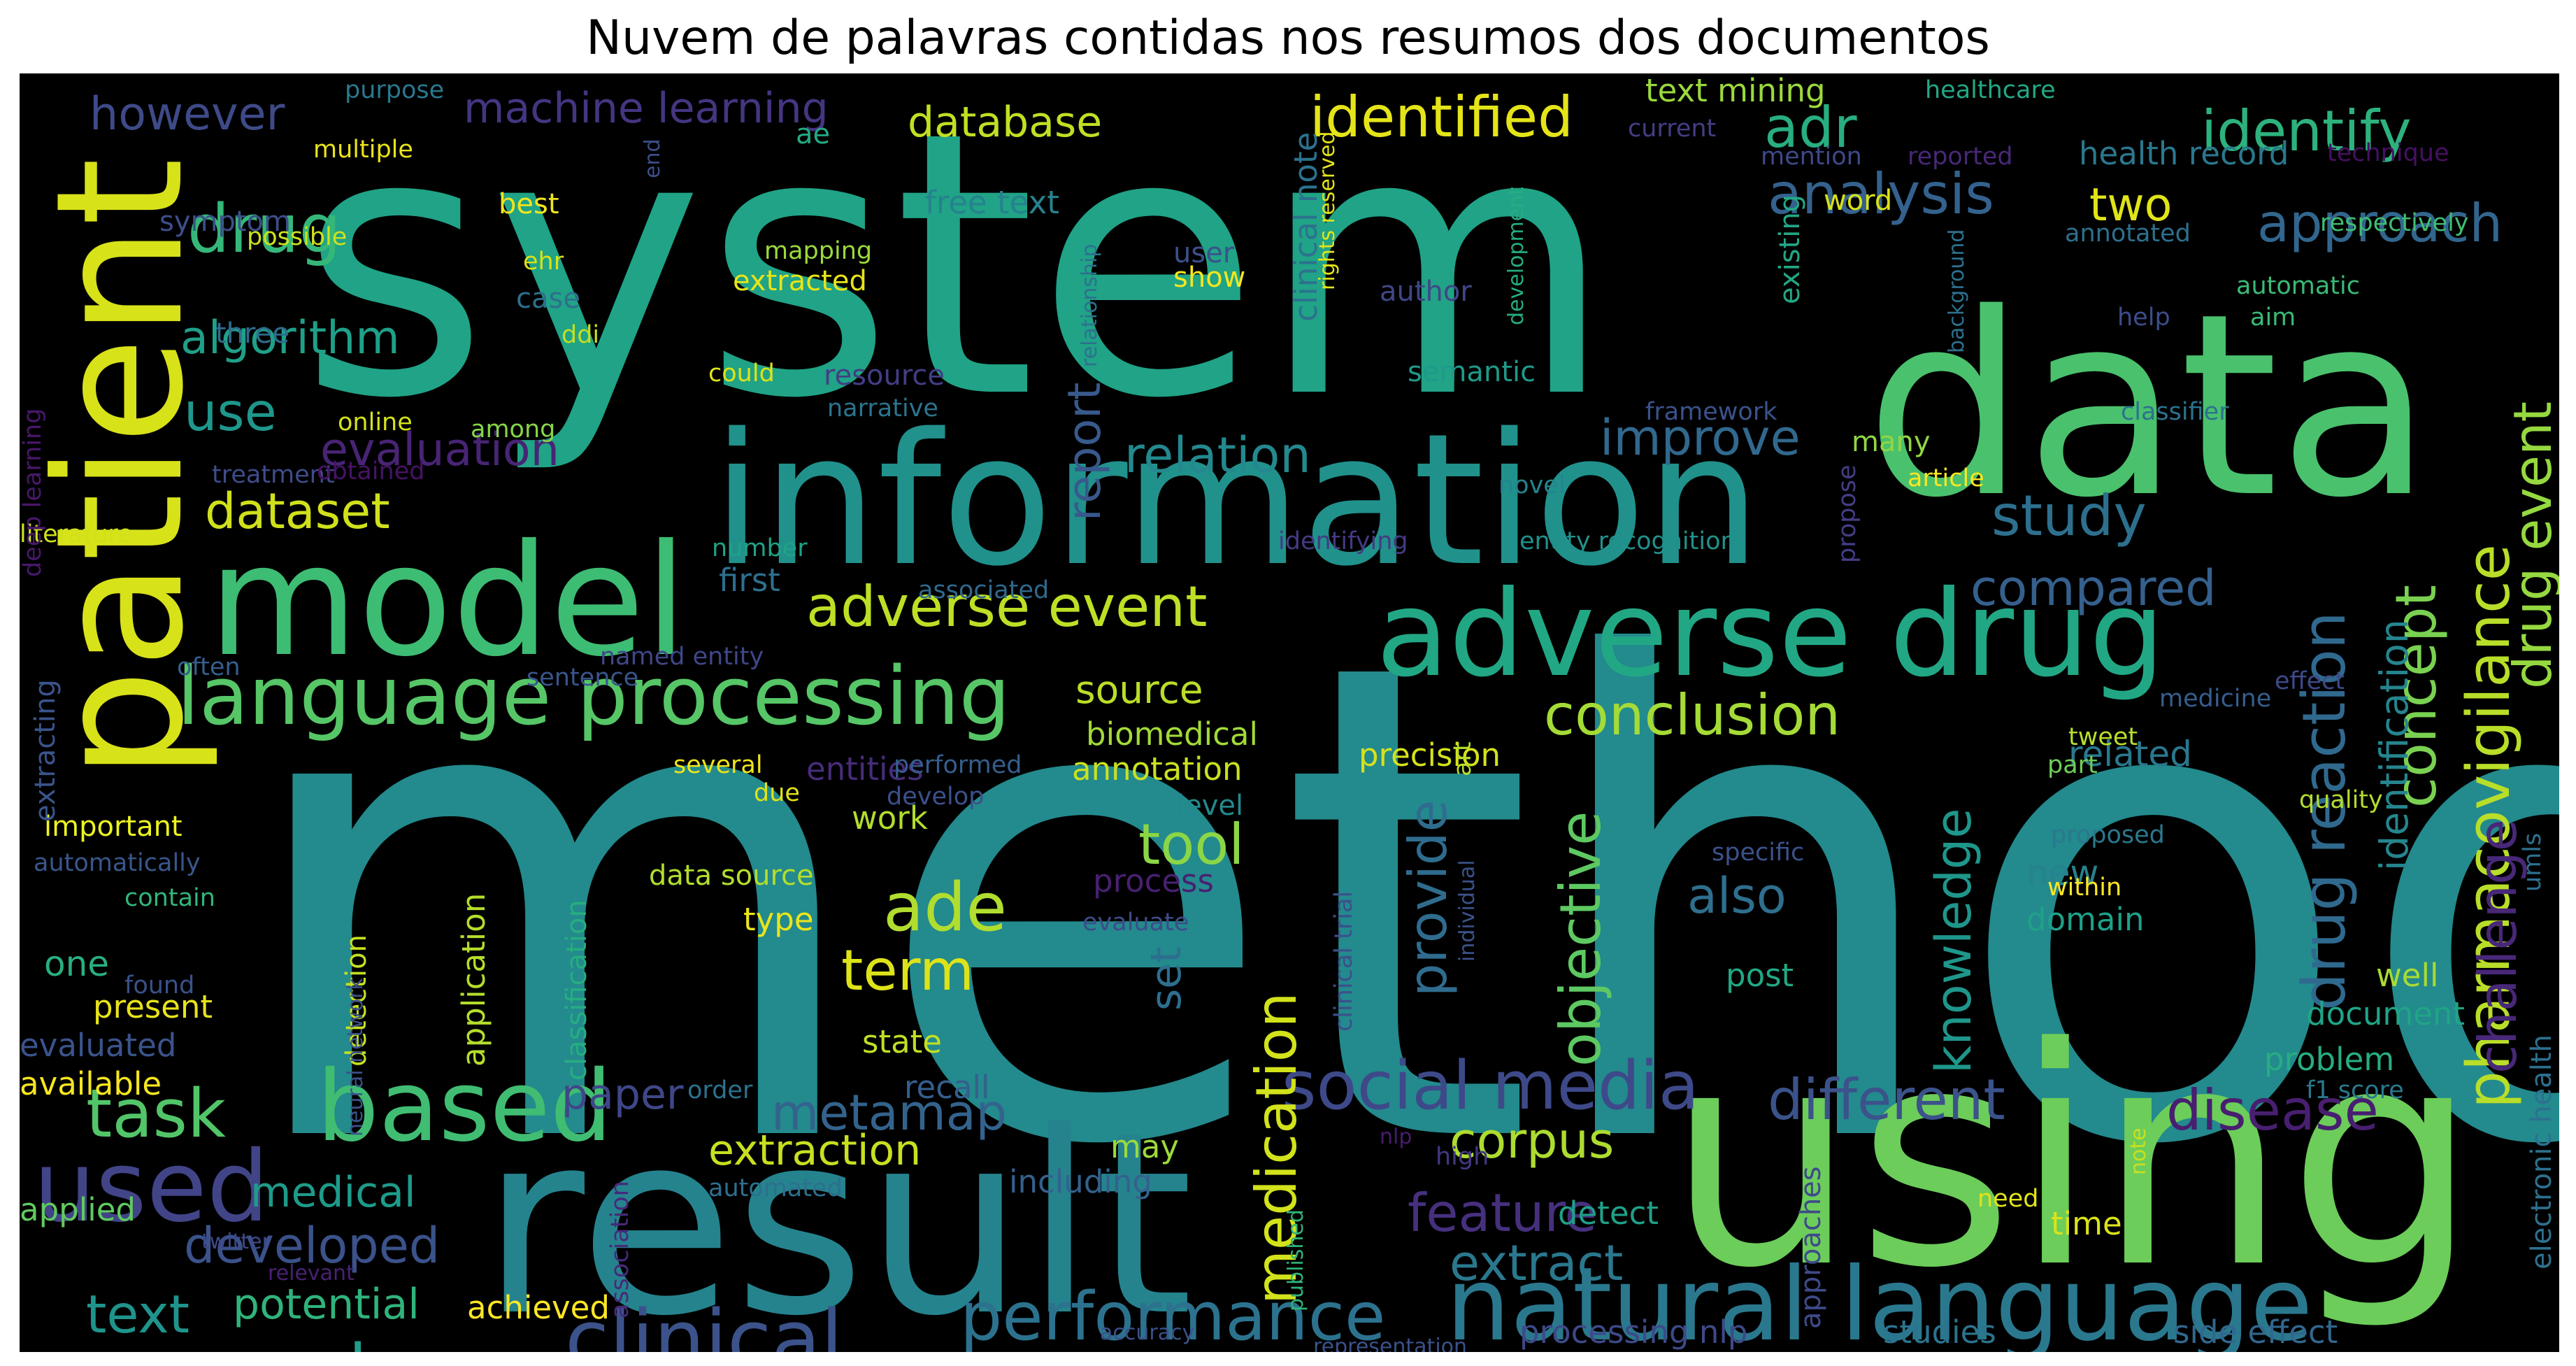 This screenshot has width=2576, height=1366. I want to click on cloud-word: novel, so click(1532, 485).